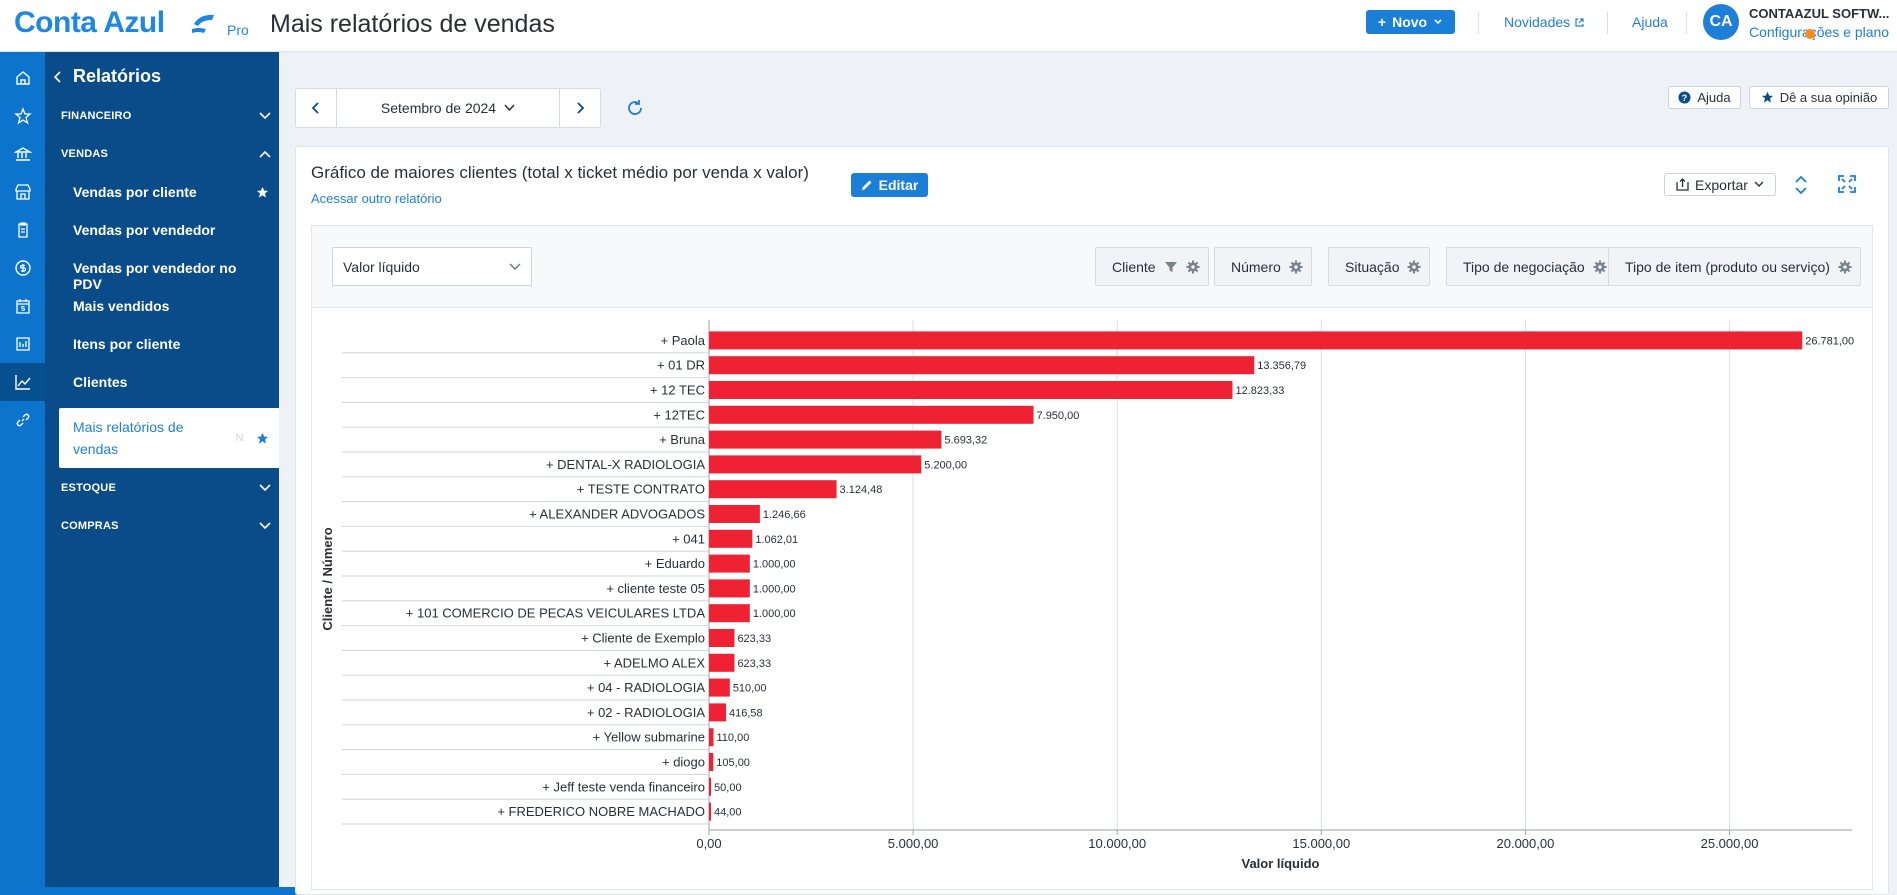 Image resolution: width=1897 pixels, height=895 pixels. What do you see at coordinates (239, 438) in the screenshot?
I see `new-badge: N` at bounding box center [239, 438].